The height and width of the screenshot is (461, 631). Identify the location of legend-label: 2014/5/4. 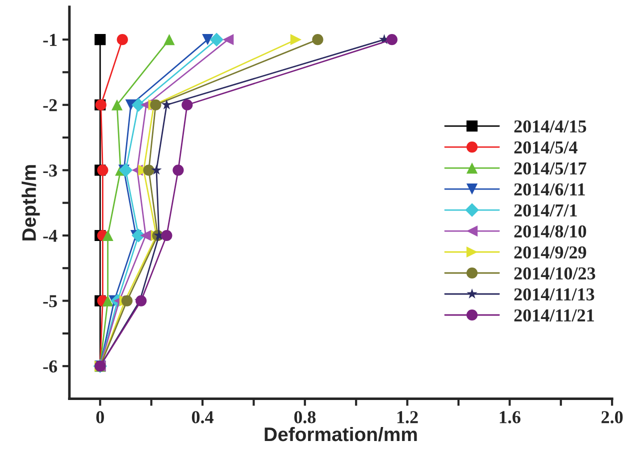
(546, 147).